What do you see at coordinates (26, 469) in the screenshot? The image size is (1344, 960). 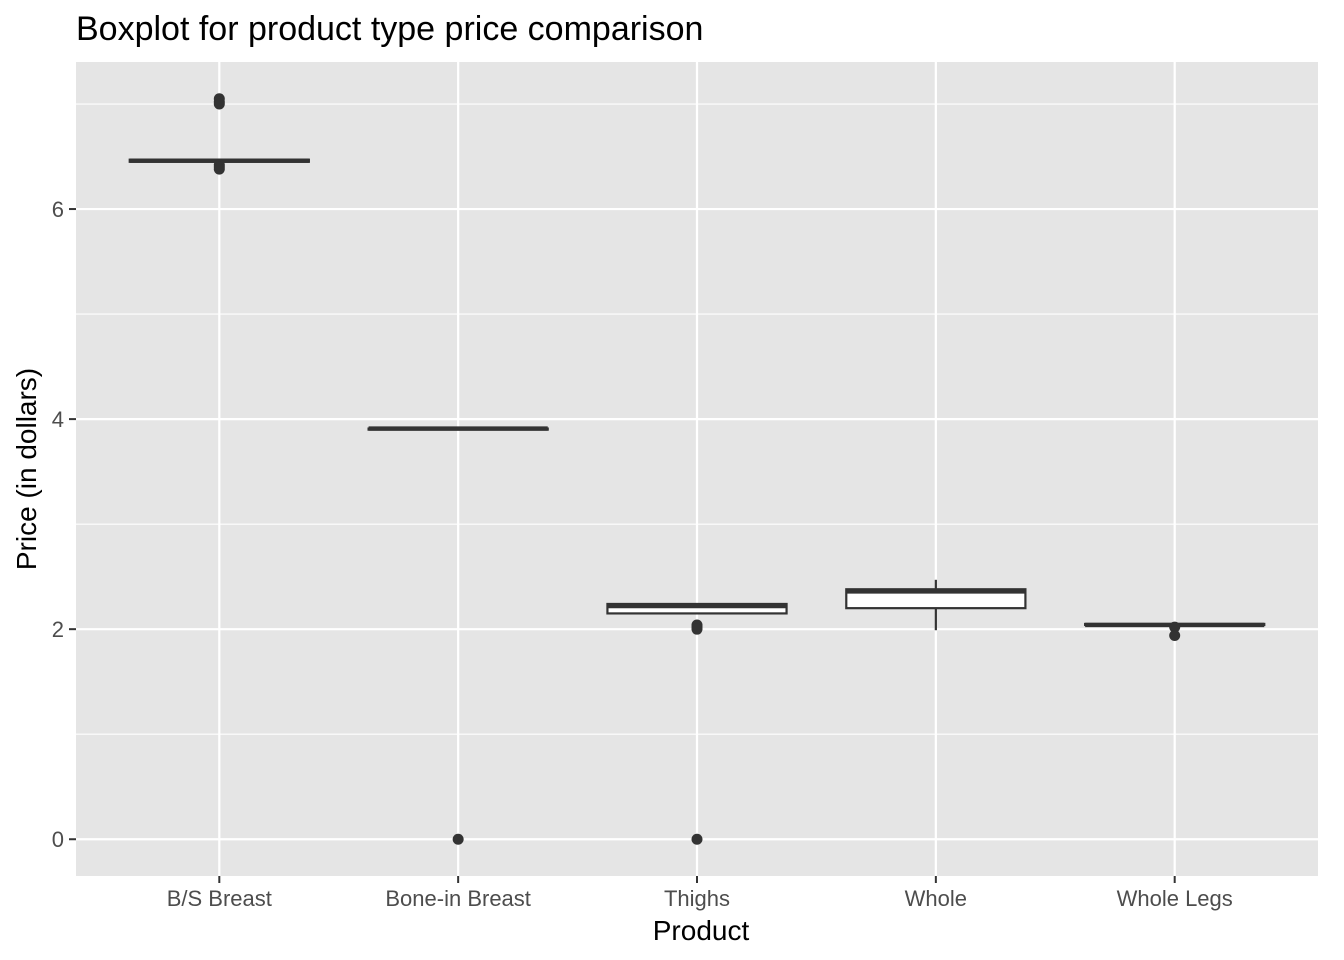 I see `y-axis-title: Price (in dollars)` at bounding box center [26, 469].